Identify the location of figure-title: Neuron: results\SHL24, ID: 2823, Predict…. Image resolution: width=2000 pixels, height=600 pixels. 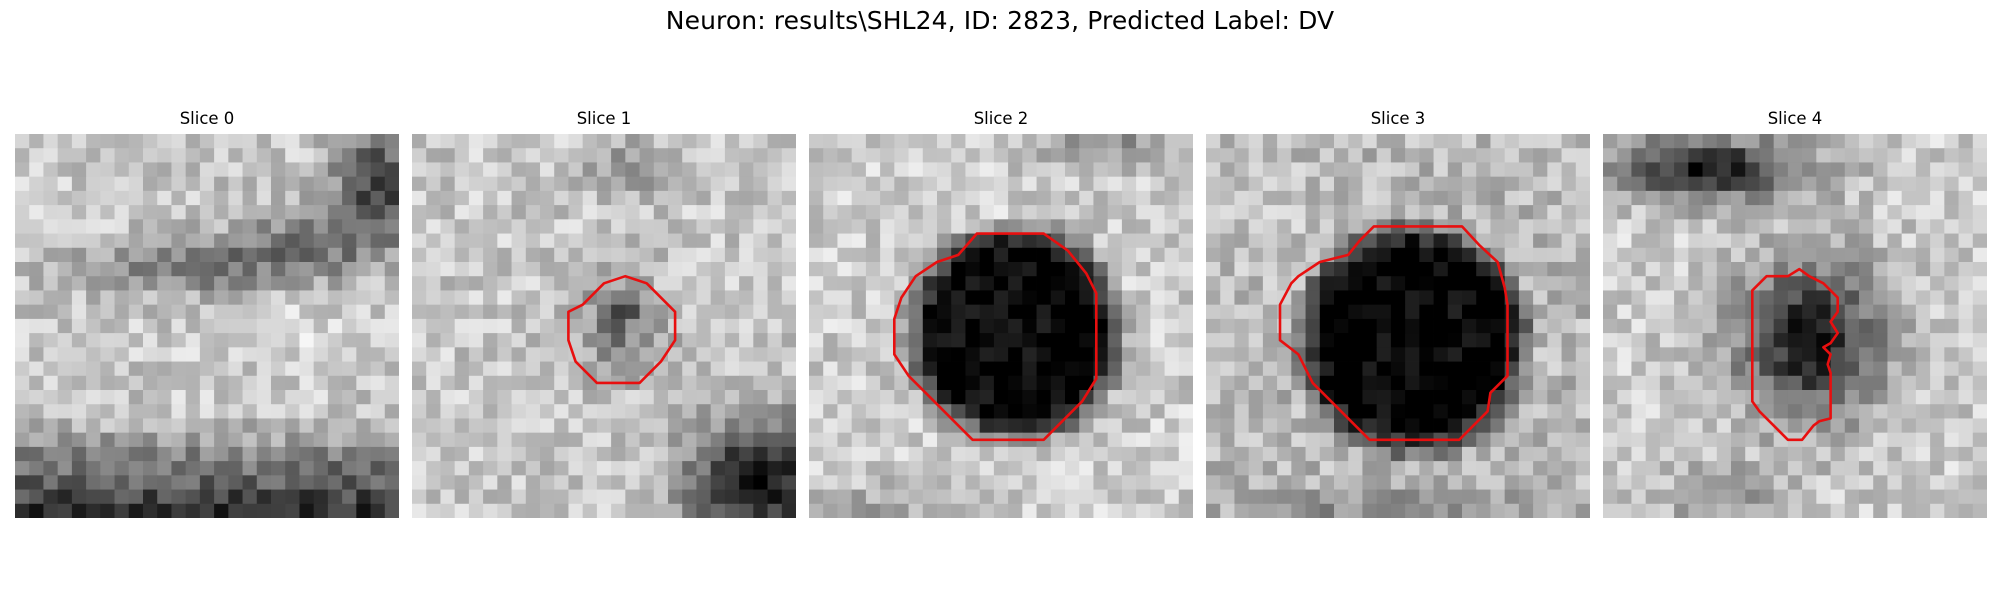
(1000, 20).